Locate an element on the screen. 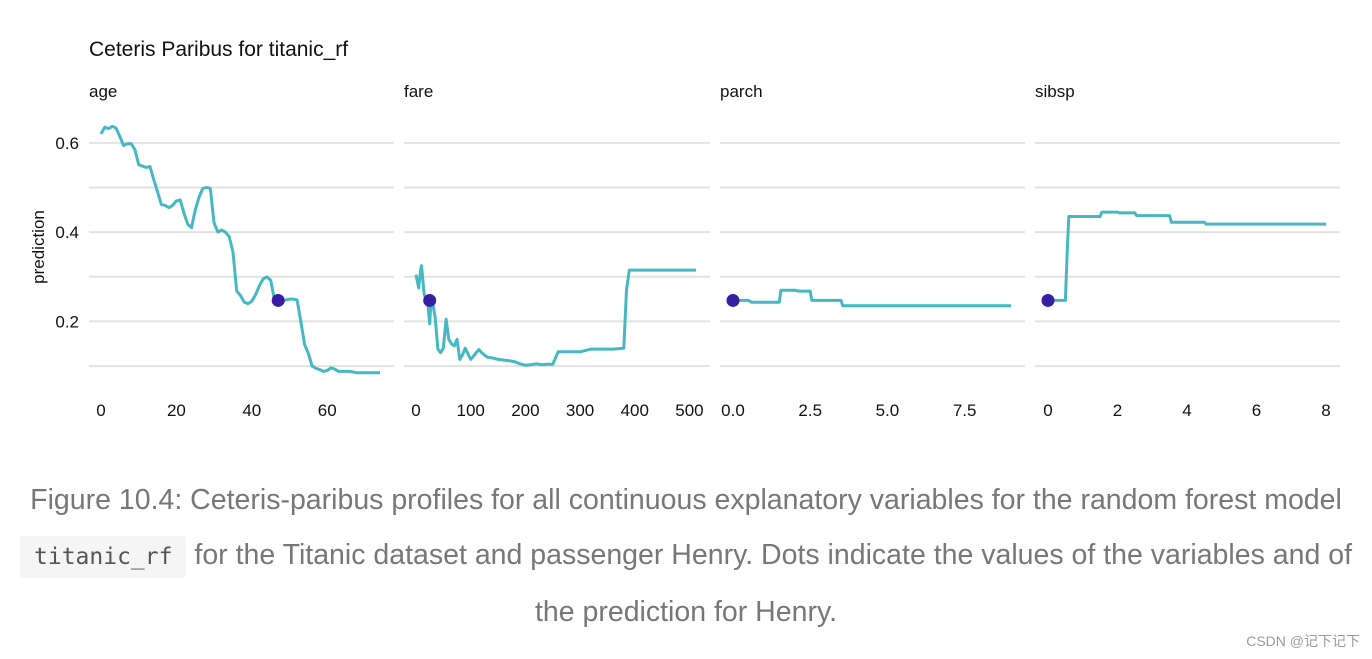 Image resolution: width=1372 pixels, height=659 pixels. x-tick-label-fare: 300 is located at coordinates (580, 410).